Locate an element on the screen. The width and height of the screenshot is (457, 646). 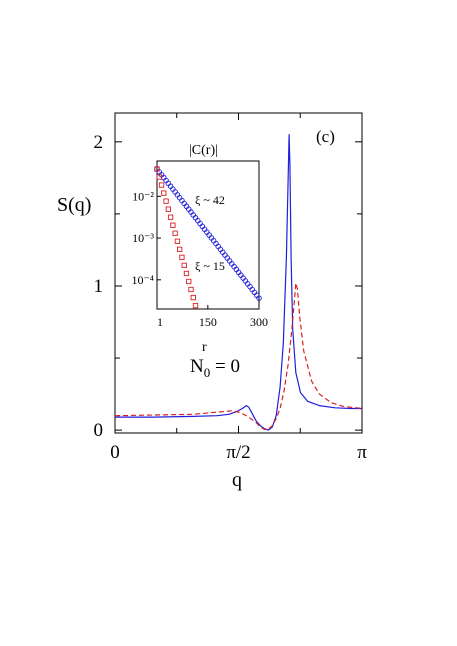
inset-title: |C(r)| is located at coordinates (203, 150).